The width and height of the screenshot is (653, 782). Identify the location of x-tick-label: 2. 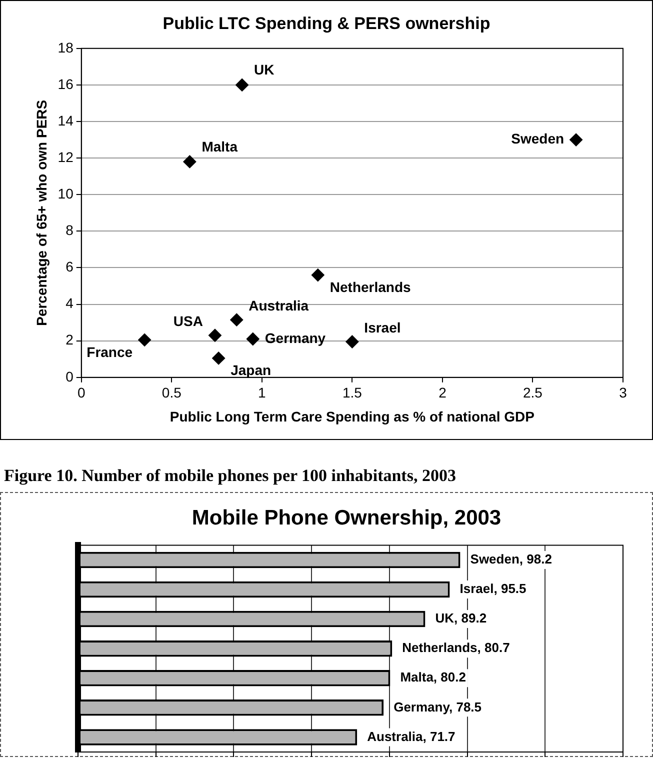
(442, 392).